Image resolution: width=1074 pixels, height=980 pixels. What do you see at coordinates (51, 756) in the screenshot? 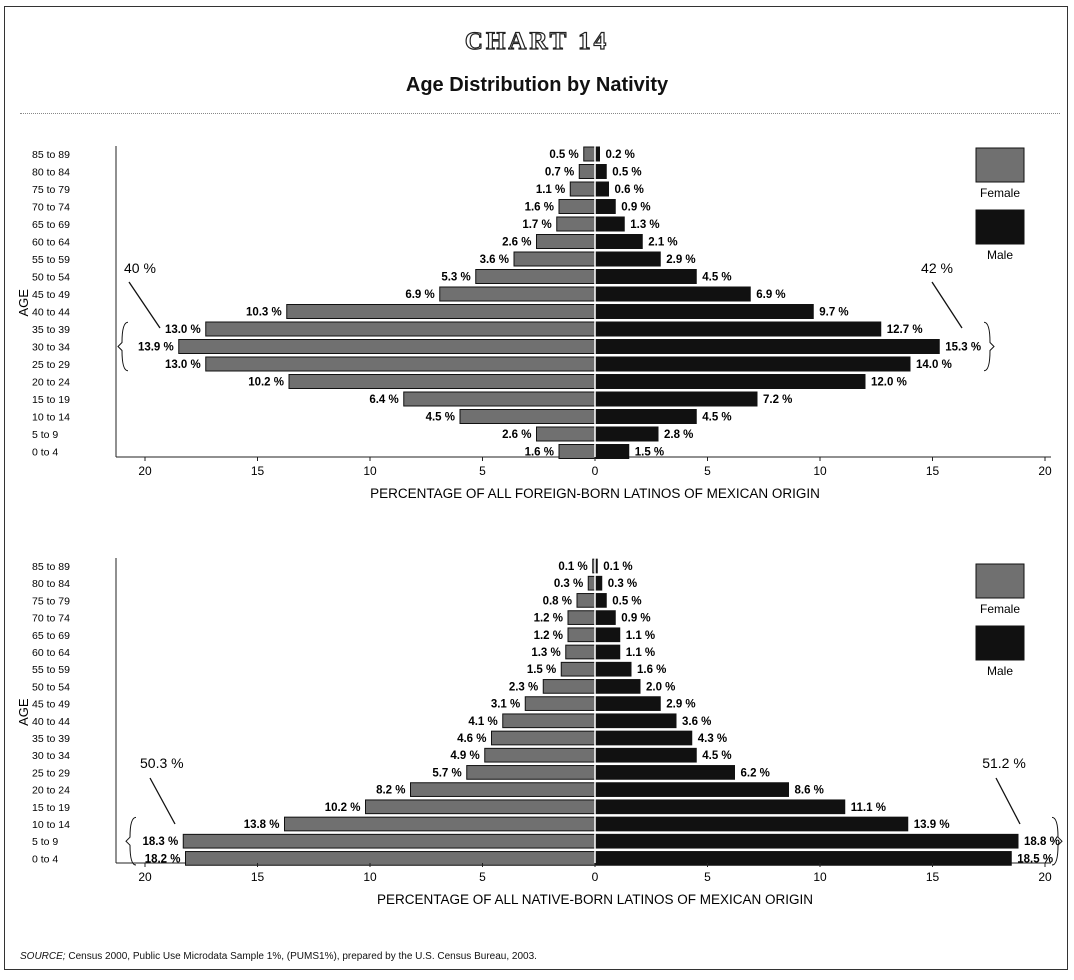
I see `age-label: 30 to 34` at bounding box center [51, 756].